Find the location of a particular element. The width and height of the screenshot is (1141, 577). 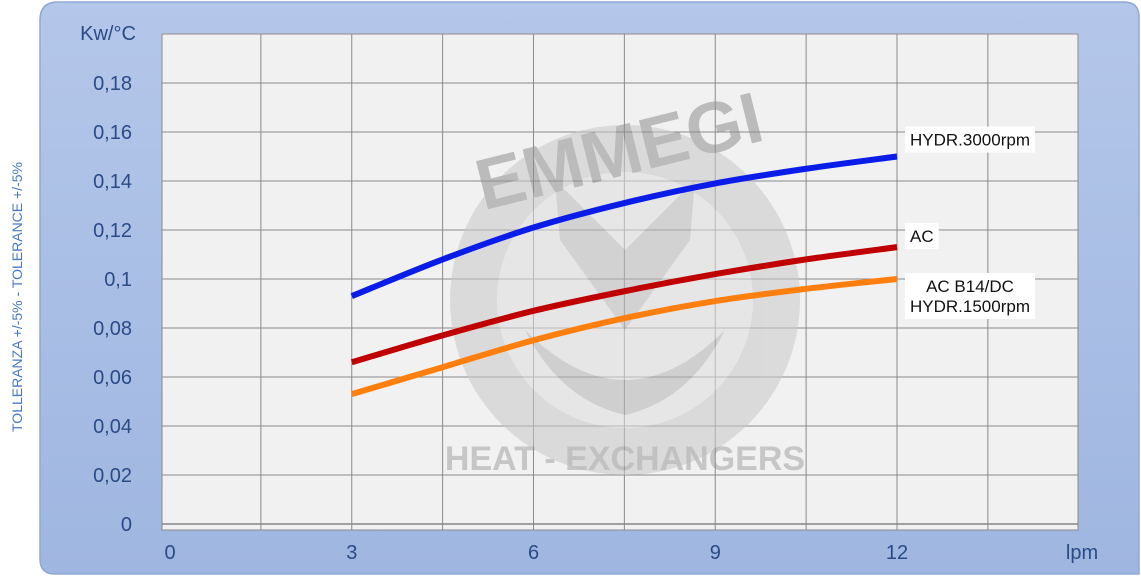

x-axis-ticks: 0 3 6 9 12 is located at coordinates (536, 553).